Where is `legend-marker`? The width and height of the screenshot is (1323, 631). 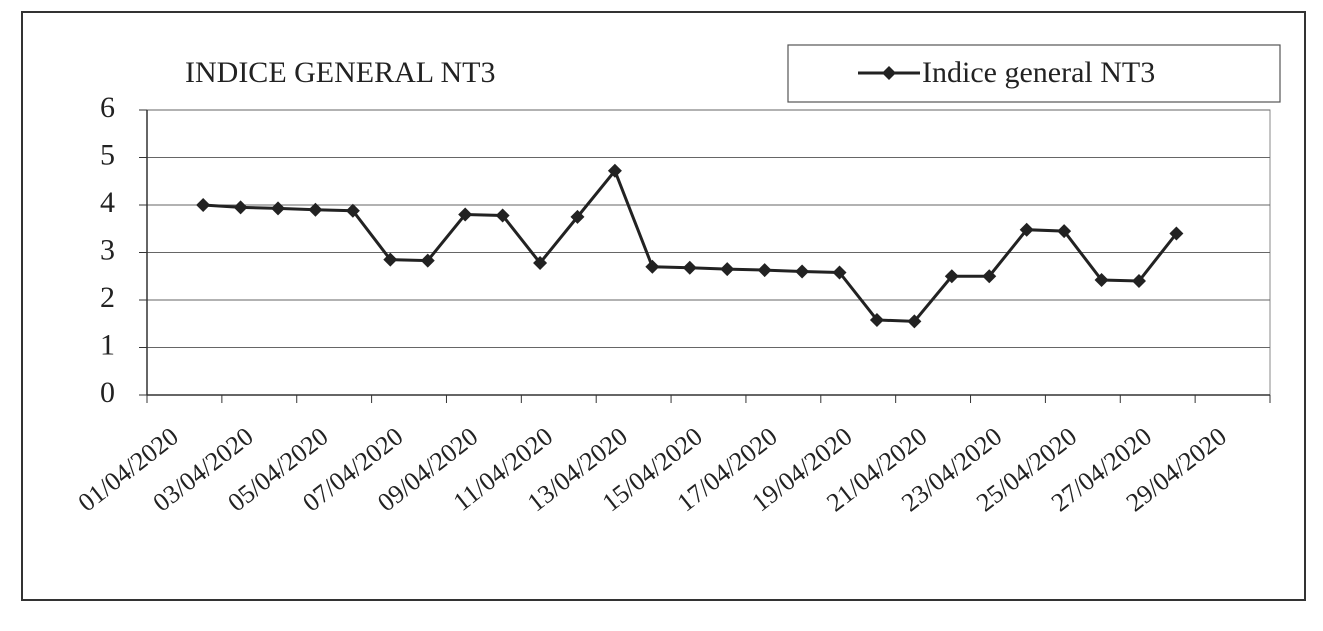
legend-marker is located at coordinates (889, 73).